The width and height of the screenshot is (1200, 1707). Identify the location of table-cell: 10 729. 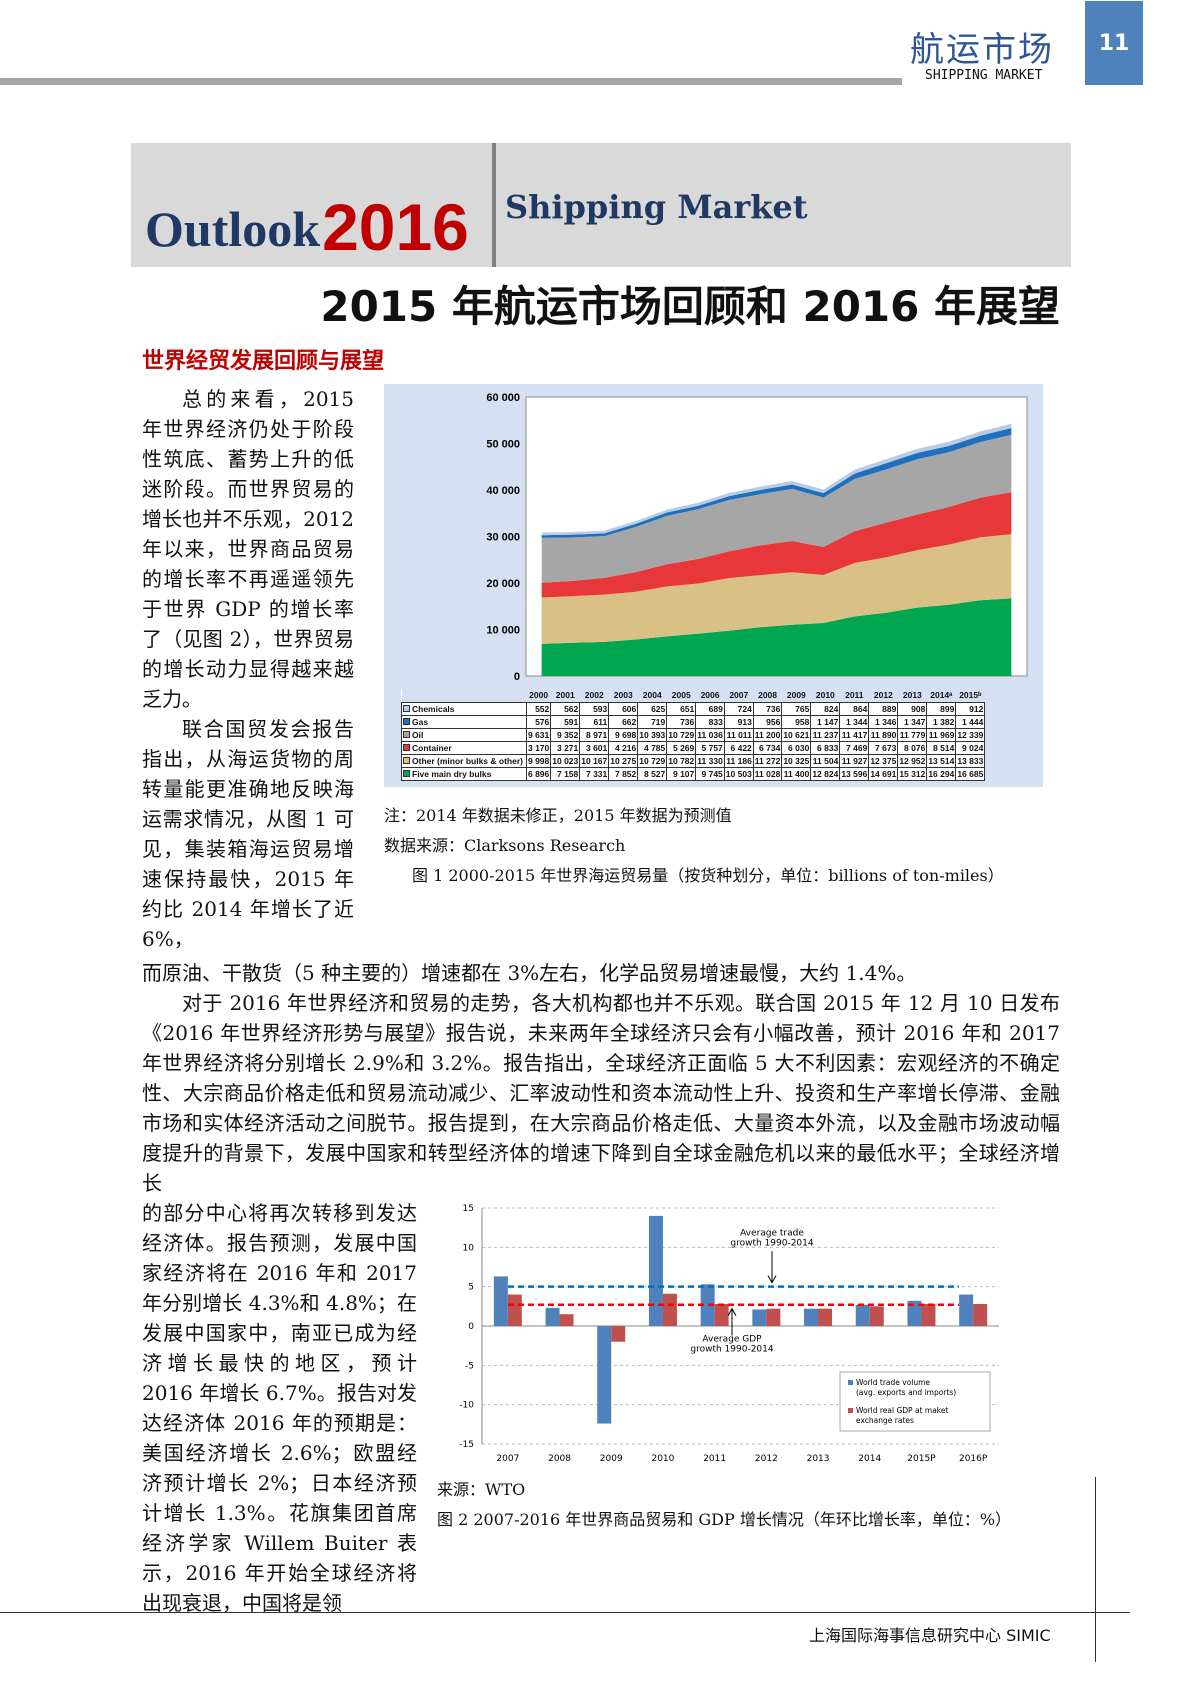
(681, 734).